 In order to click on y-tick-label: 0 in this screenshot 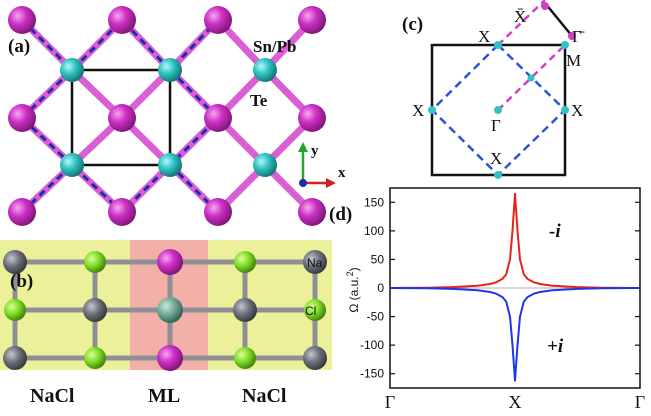, I will do `click(380, 288)`.